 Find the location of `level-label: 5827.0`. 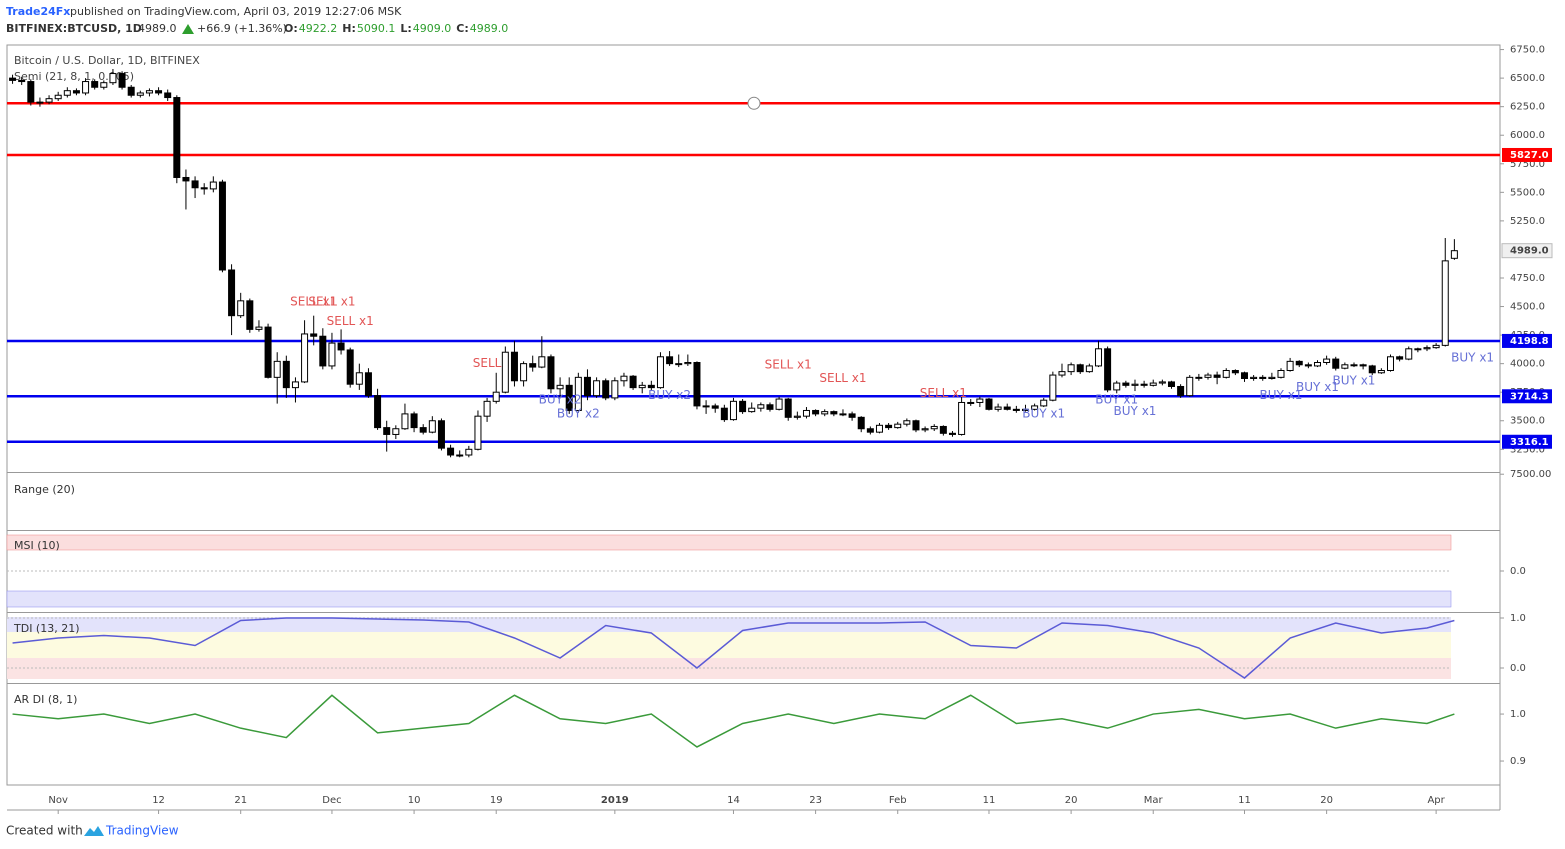

level-label: 5827.0 is located at coordinates (1529, 155).